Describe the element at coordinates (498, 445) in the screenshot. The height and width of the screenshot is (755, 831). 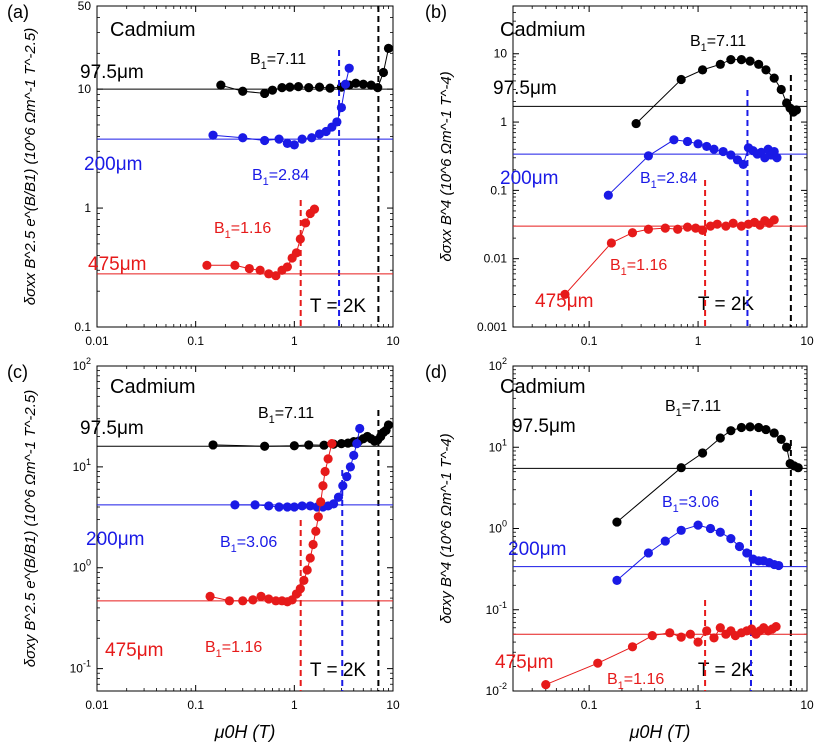
I see `y-tick-label: 10¹` at that location.